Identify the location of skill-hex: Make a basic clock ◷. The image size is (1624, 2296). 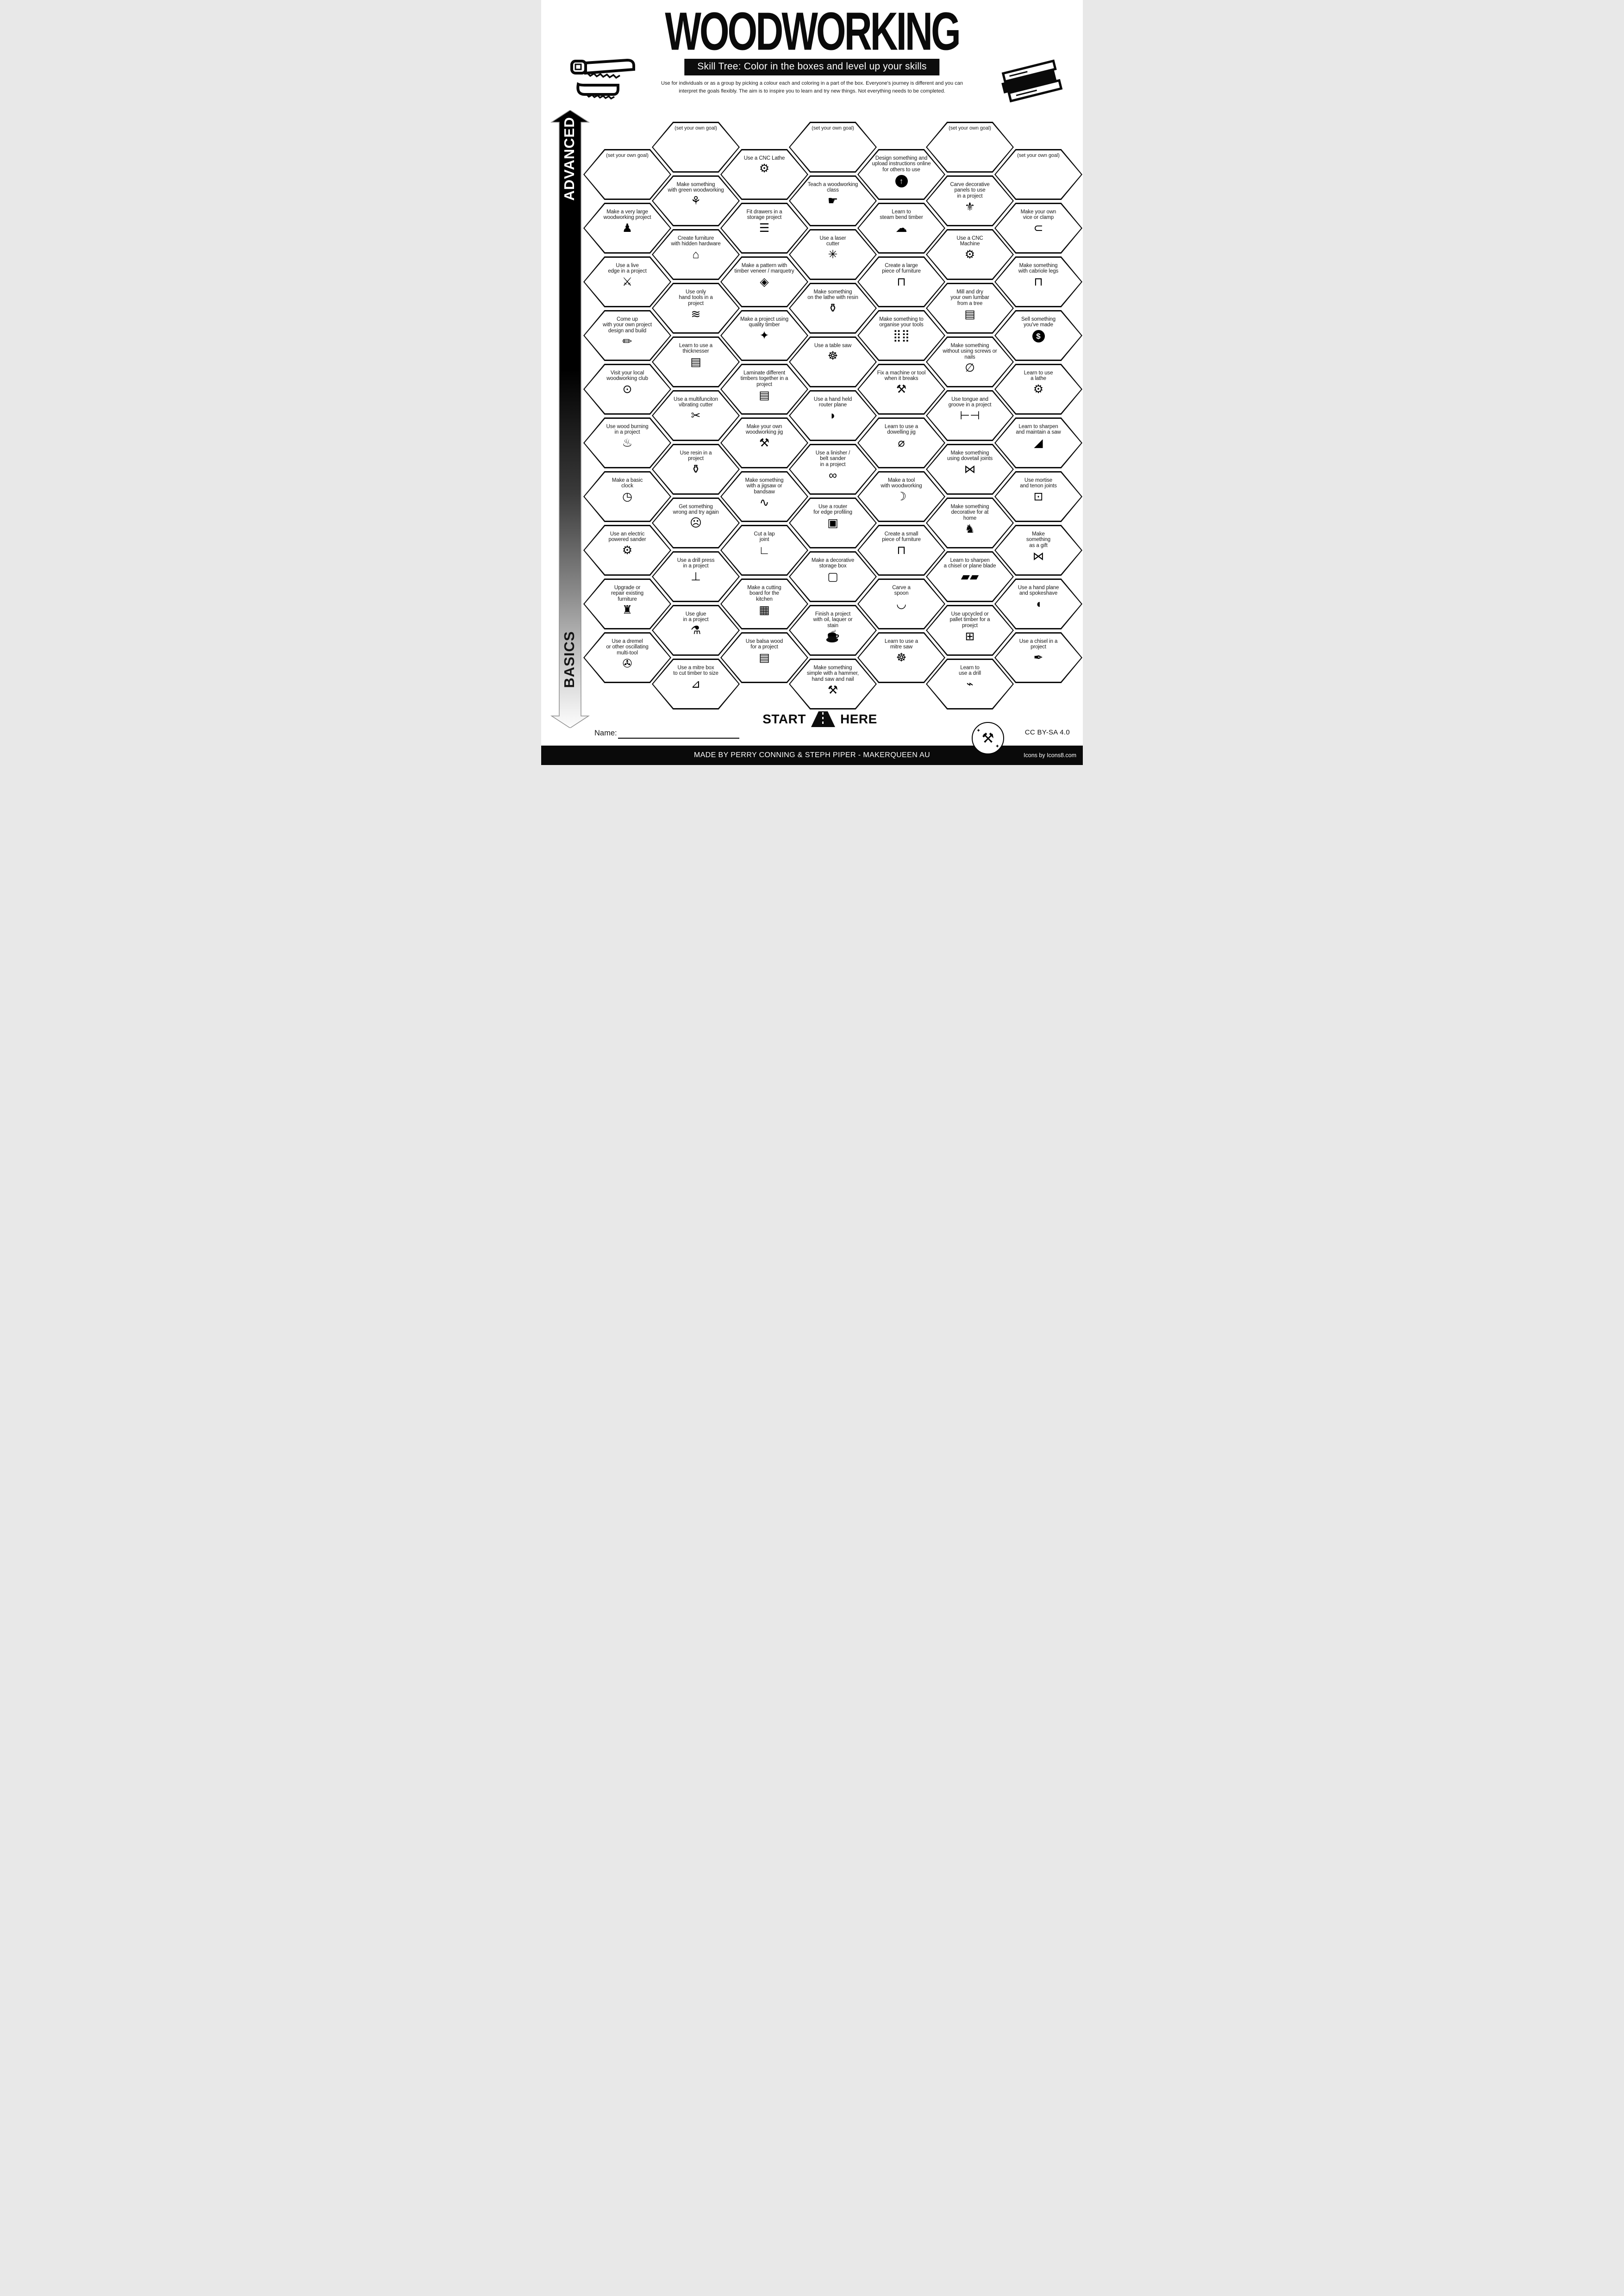
(627, 497).